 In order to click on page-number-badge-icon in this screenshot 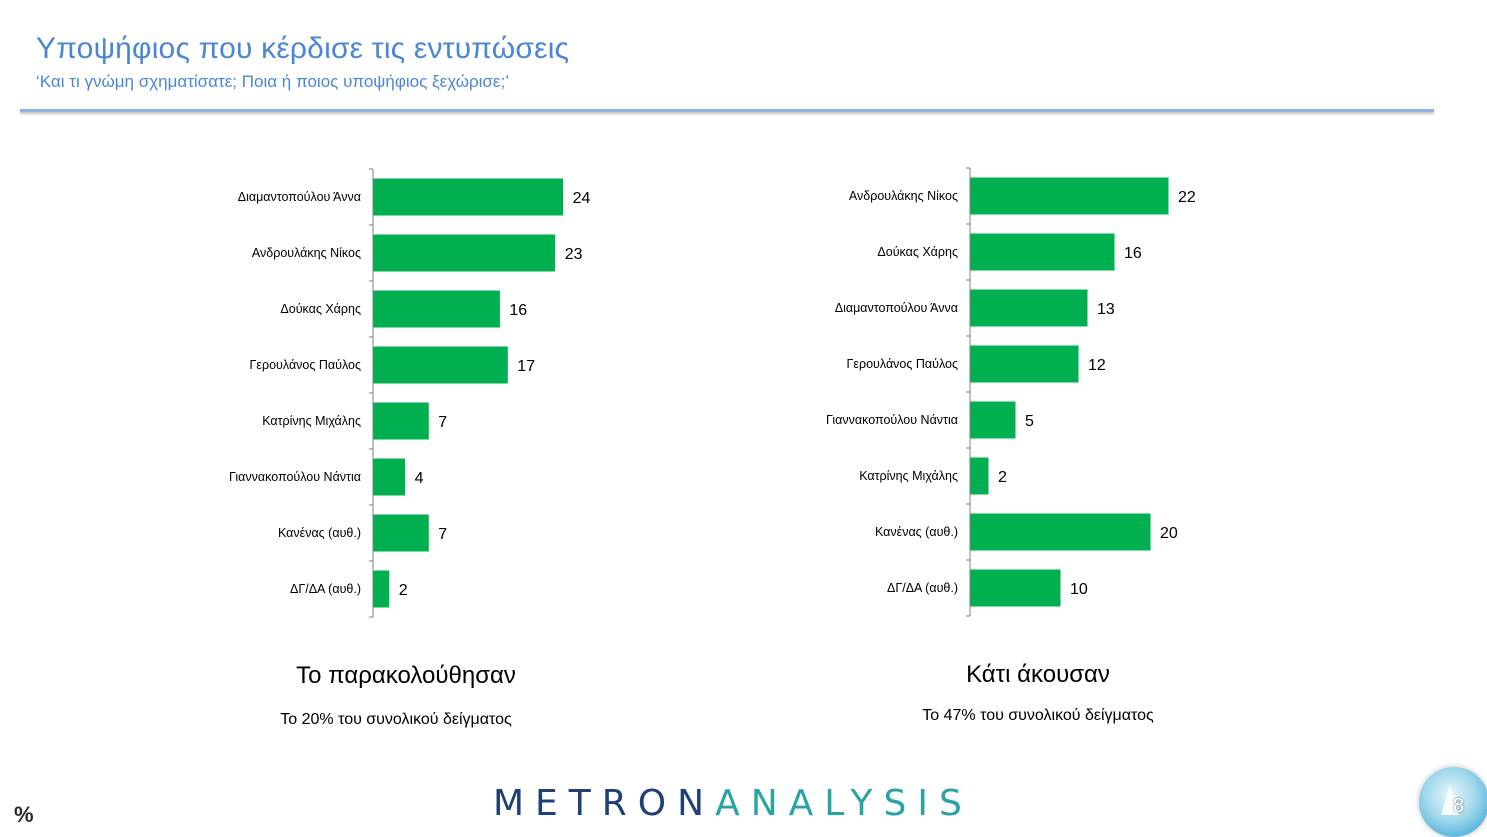, I will do `click(1453, 802)`.